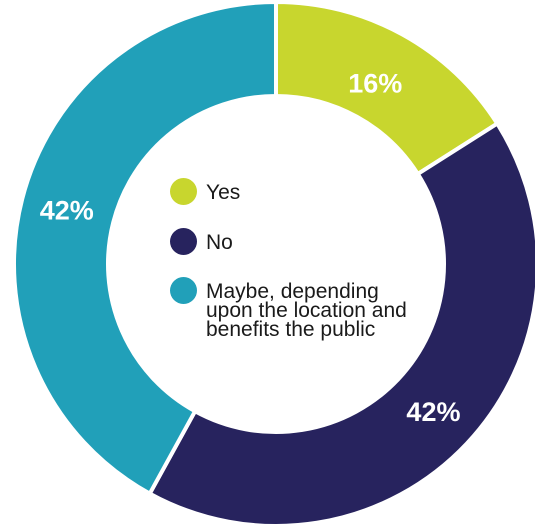 This screenshot has width=535, height=529. What do you see at coordinates (67, 210) in the screenshot?
I see `value-label-maybe: 42%` at bounding box center [67, 210].